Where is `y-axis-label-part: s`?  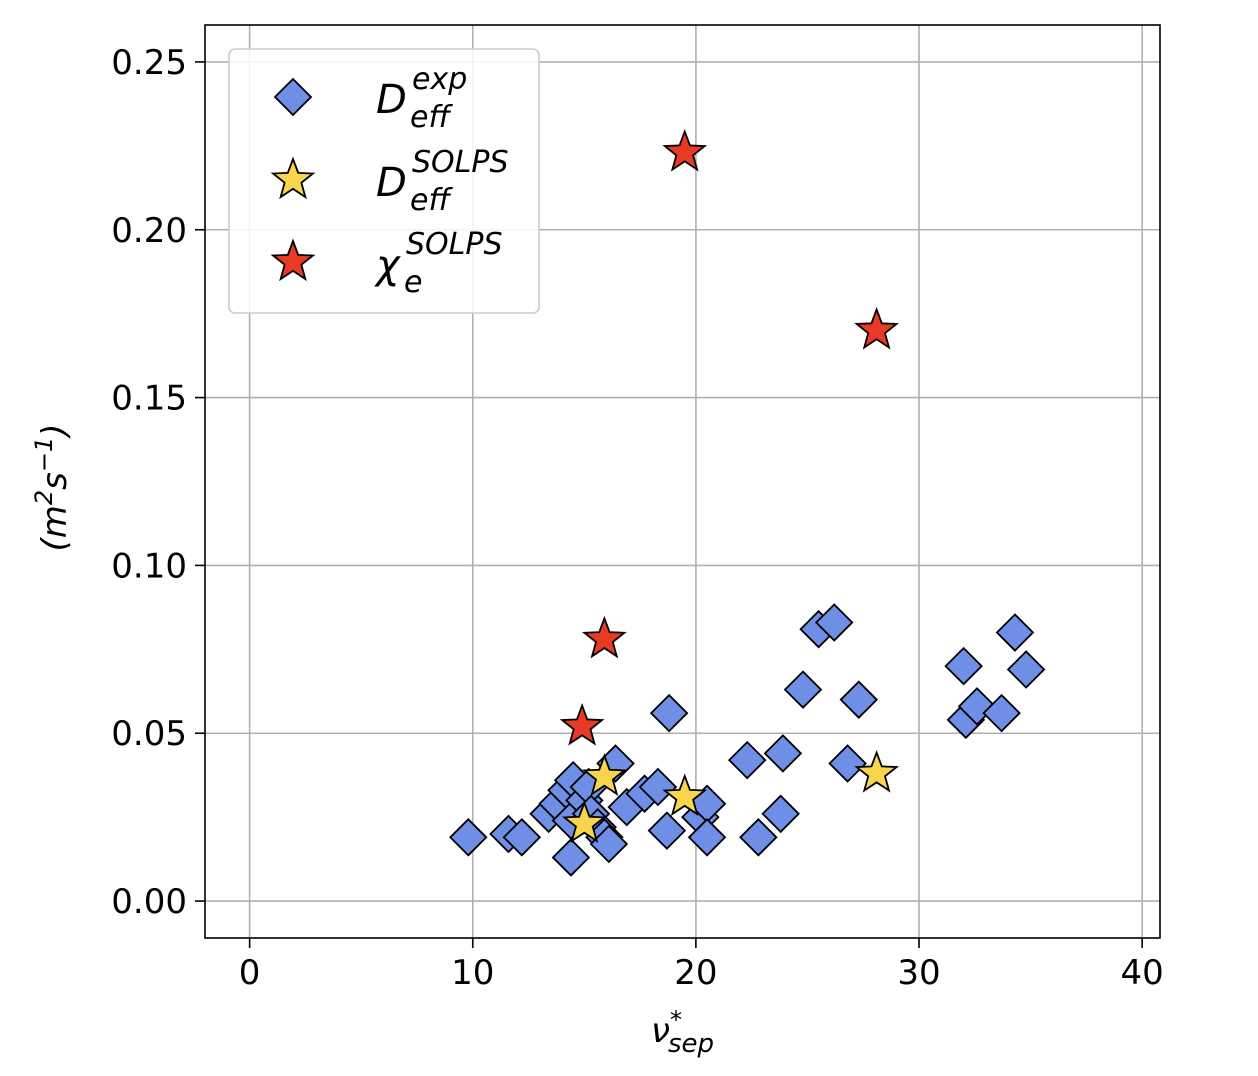 y-axis-label-part: s is located at coordinates (55, 481).